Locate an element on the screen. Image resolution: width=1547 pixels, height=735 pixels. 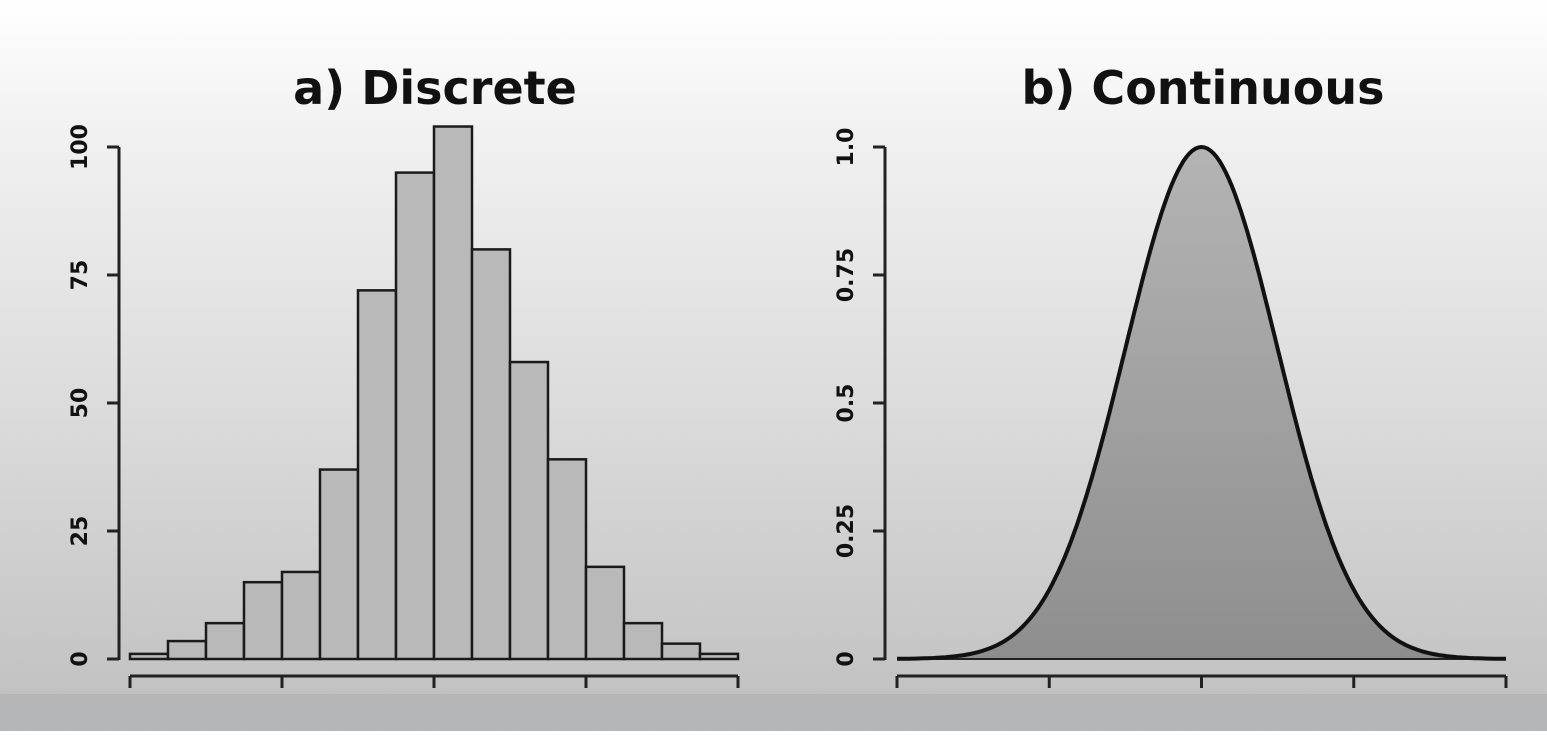
discrete-y-tick-label: 100 is located at coordinates (80, 147).